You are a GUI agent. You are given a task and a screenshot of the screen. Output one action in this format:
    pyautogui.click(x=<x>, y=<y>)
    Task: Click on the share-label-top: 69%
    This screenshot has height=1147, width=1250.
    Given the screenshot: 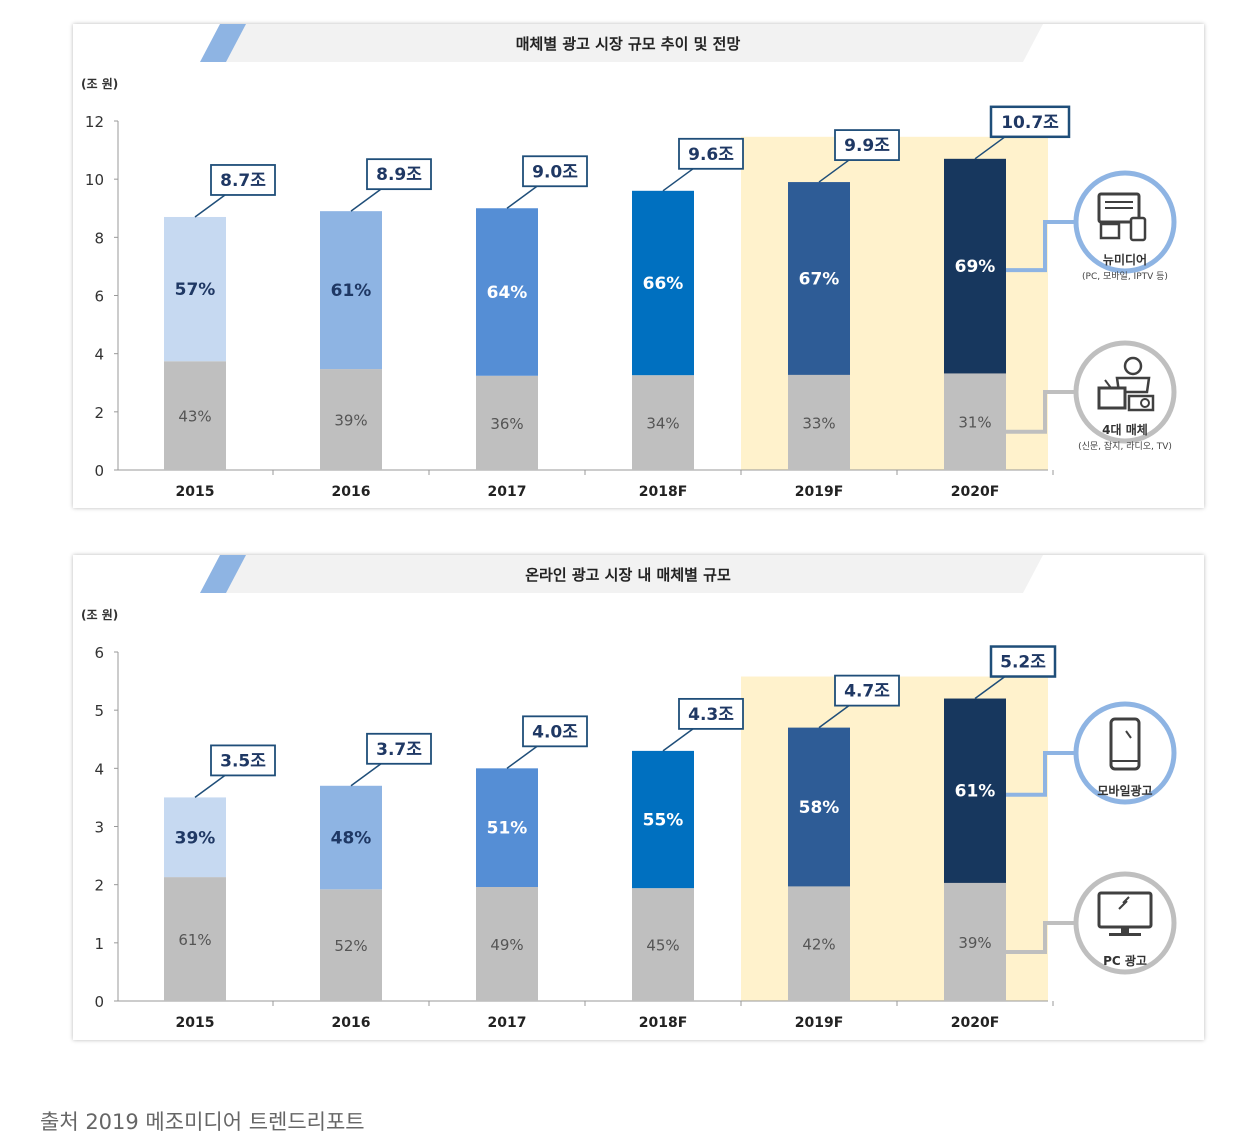 What is the action you would take?
    pyautogui.click(x=975, y=267)
    